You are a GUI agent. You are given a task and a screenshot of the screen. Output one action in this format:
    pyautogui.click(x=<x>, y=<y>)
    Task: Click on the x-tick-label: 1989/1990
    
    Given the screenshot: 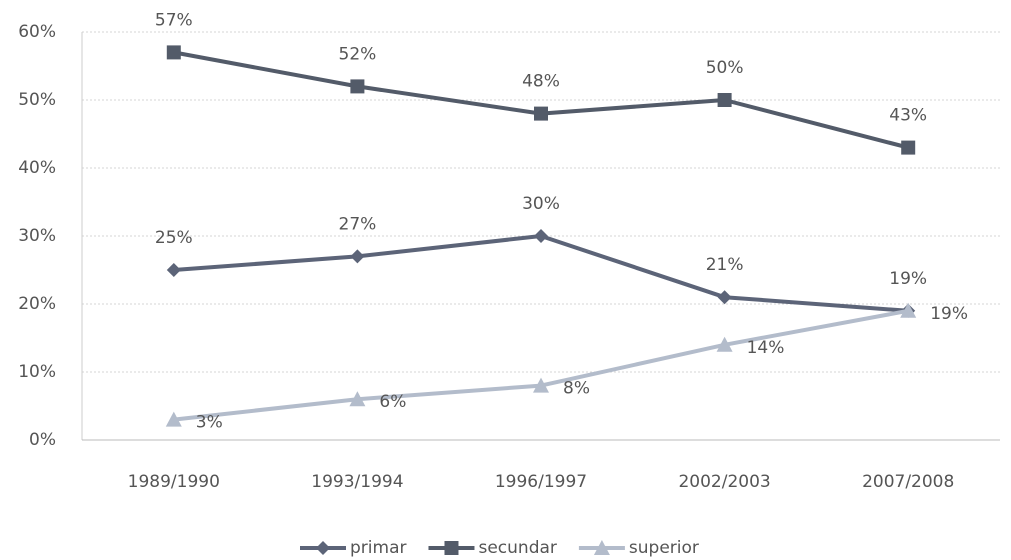 What is the action you would take?
    pyautogui.click(x=174, y=482)
    